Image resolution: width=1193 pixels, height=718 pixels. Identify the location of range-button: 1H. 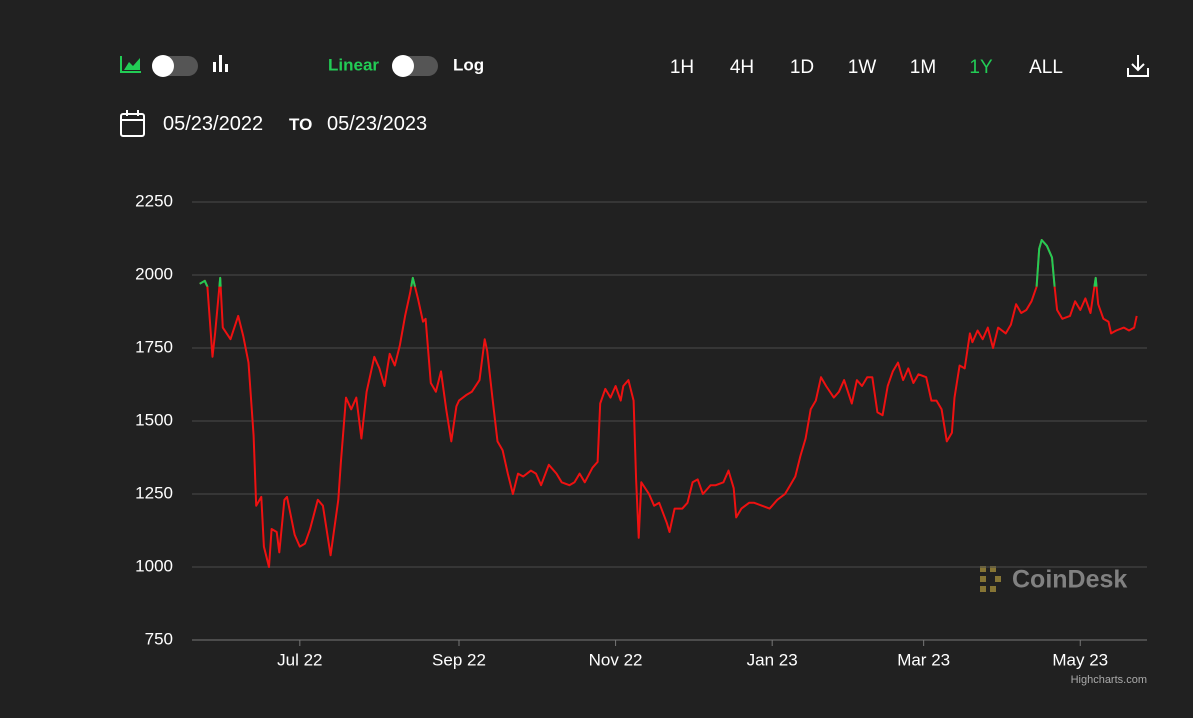
(682, 67).